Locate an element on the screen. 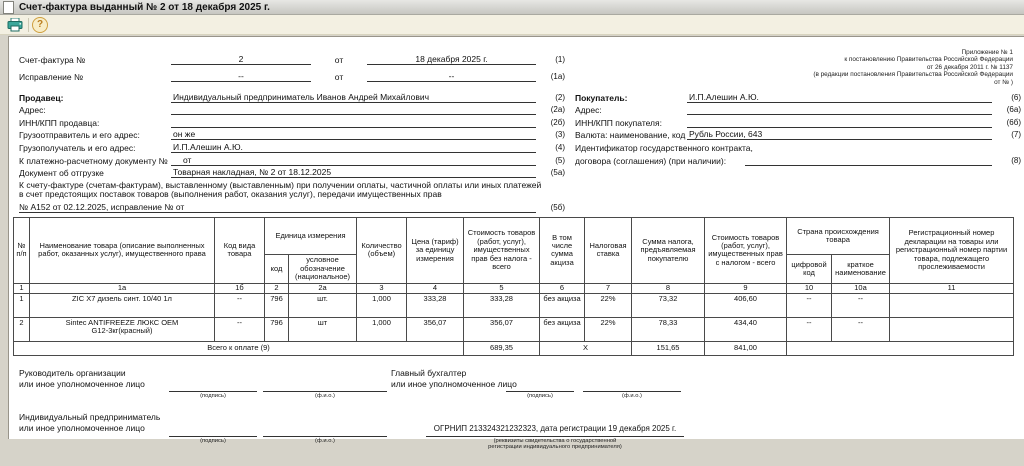  entrepreneur-sign-line is located at coordinates (213, 430).